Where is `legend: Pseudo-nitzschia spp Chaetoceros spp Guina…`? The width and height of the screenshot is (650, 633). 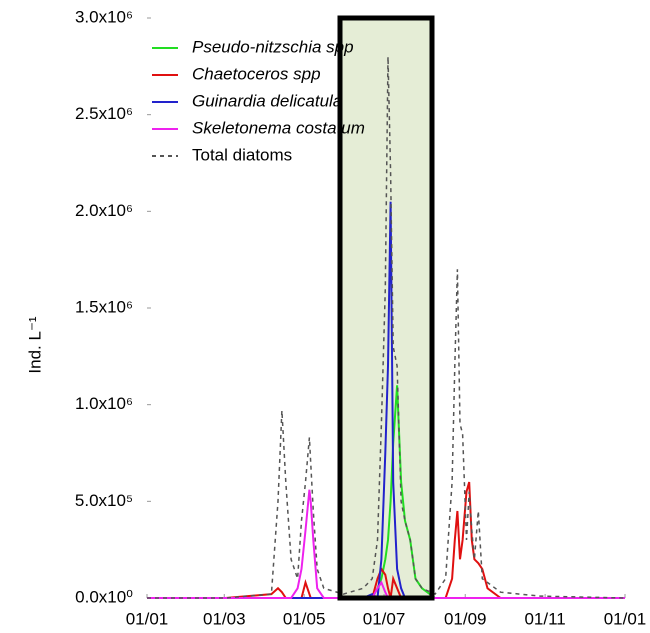 legend: Pseudo-nitzschia spp Chaetoceros spp Guina… is located at coordinates (258, 100).